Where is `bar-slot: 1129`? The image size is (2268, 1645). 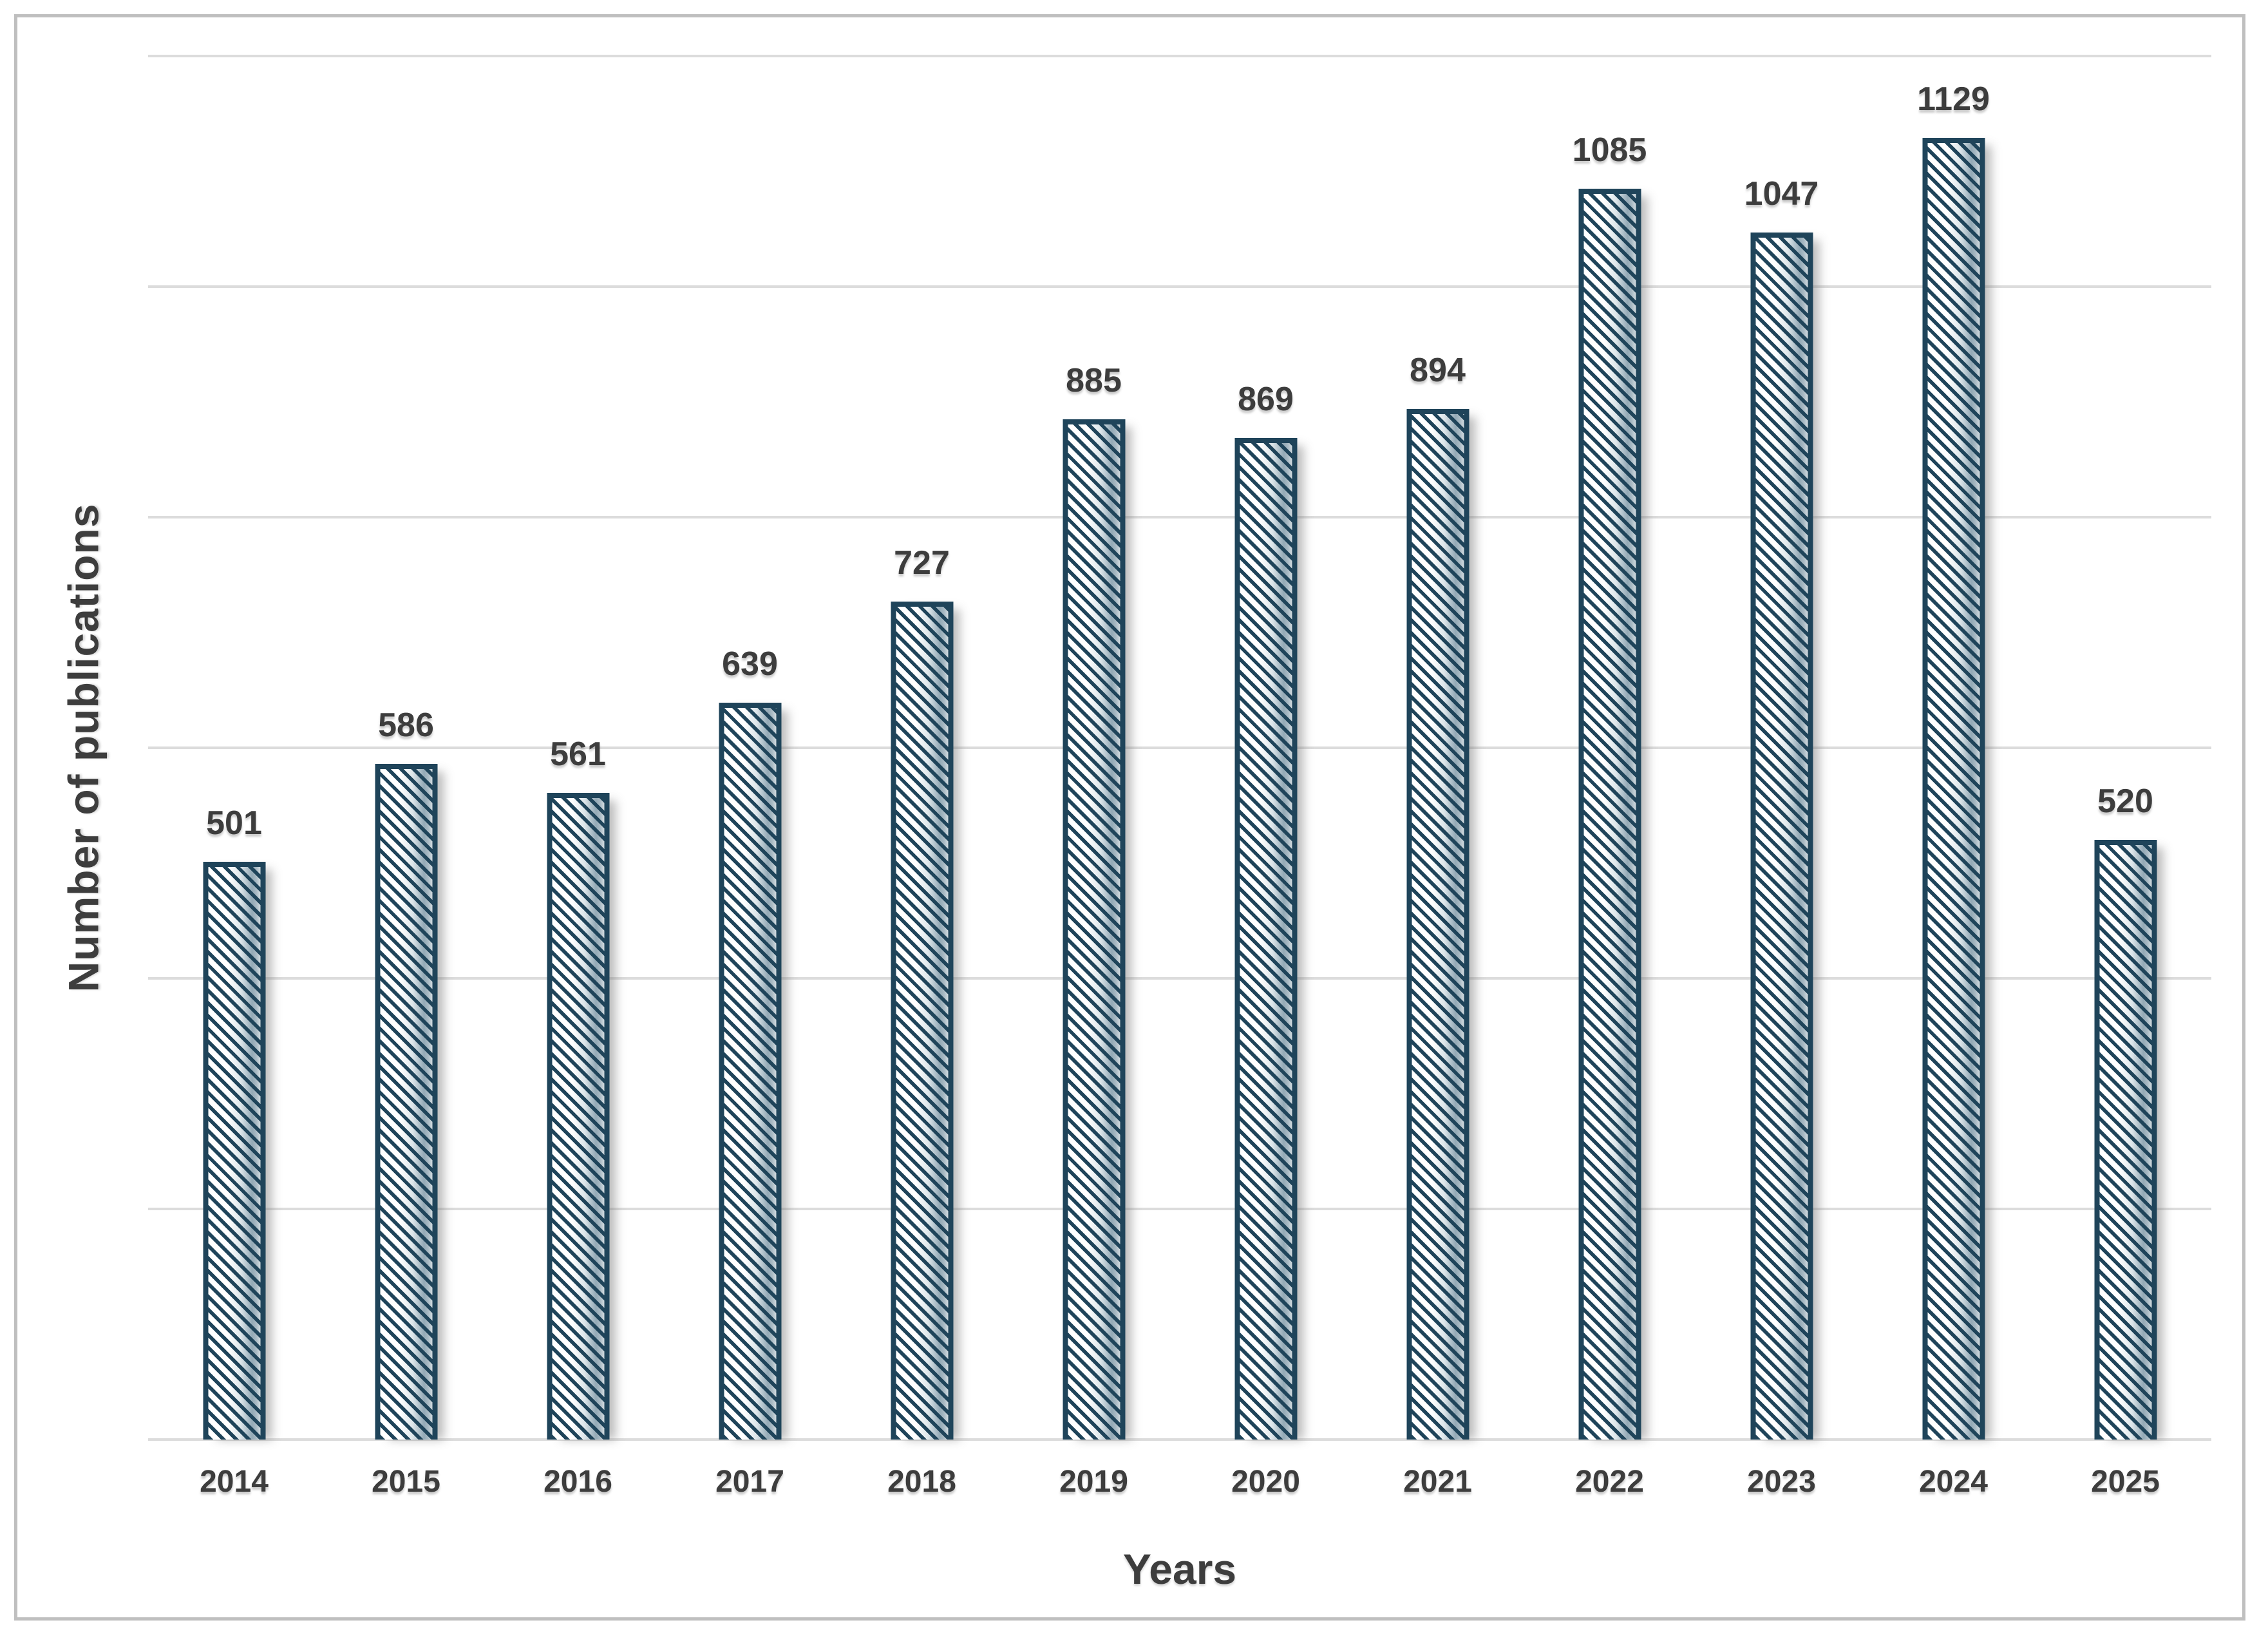
bar-slot: 1129 is located at coordinates (1953, 748).